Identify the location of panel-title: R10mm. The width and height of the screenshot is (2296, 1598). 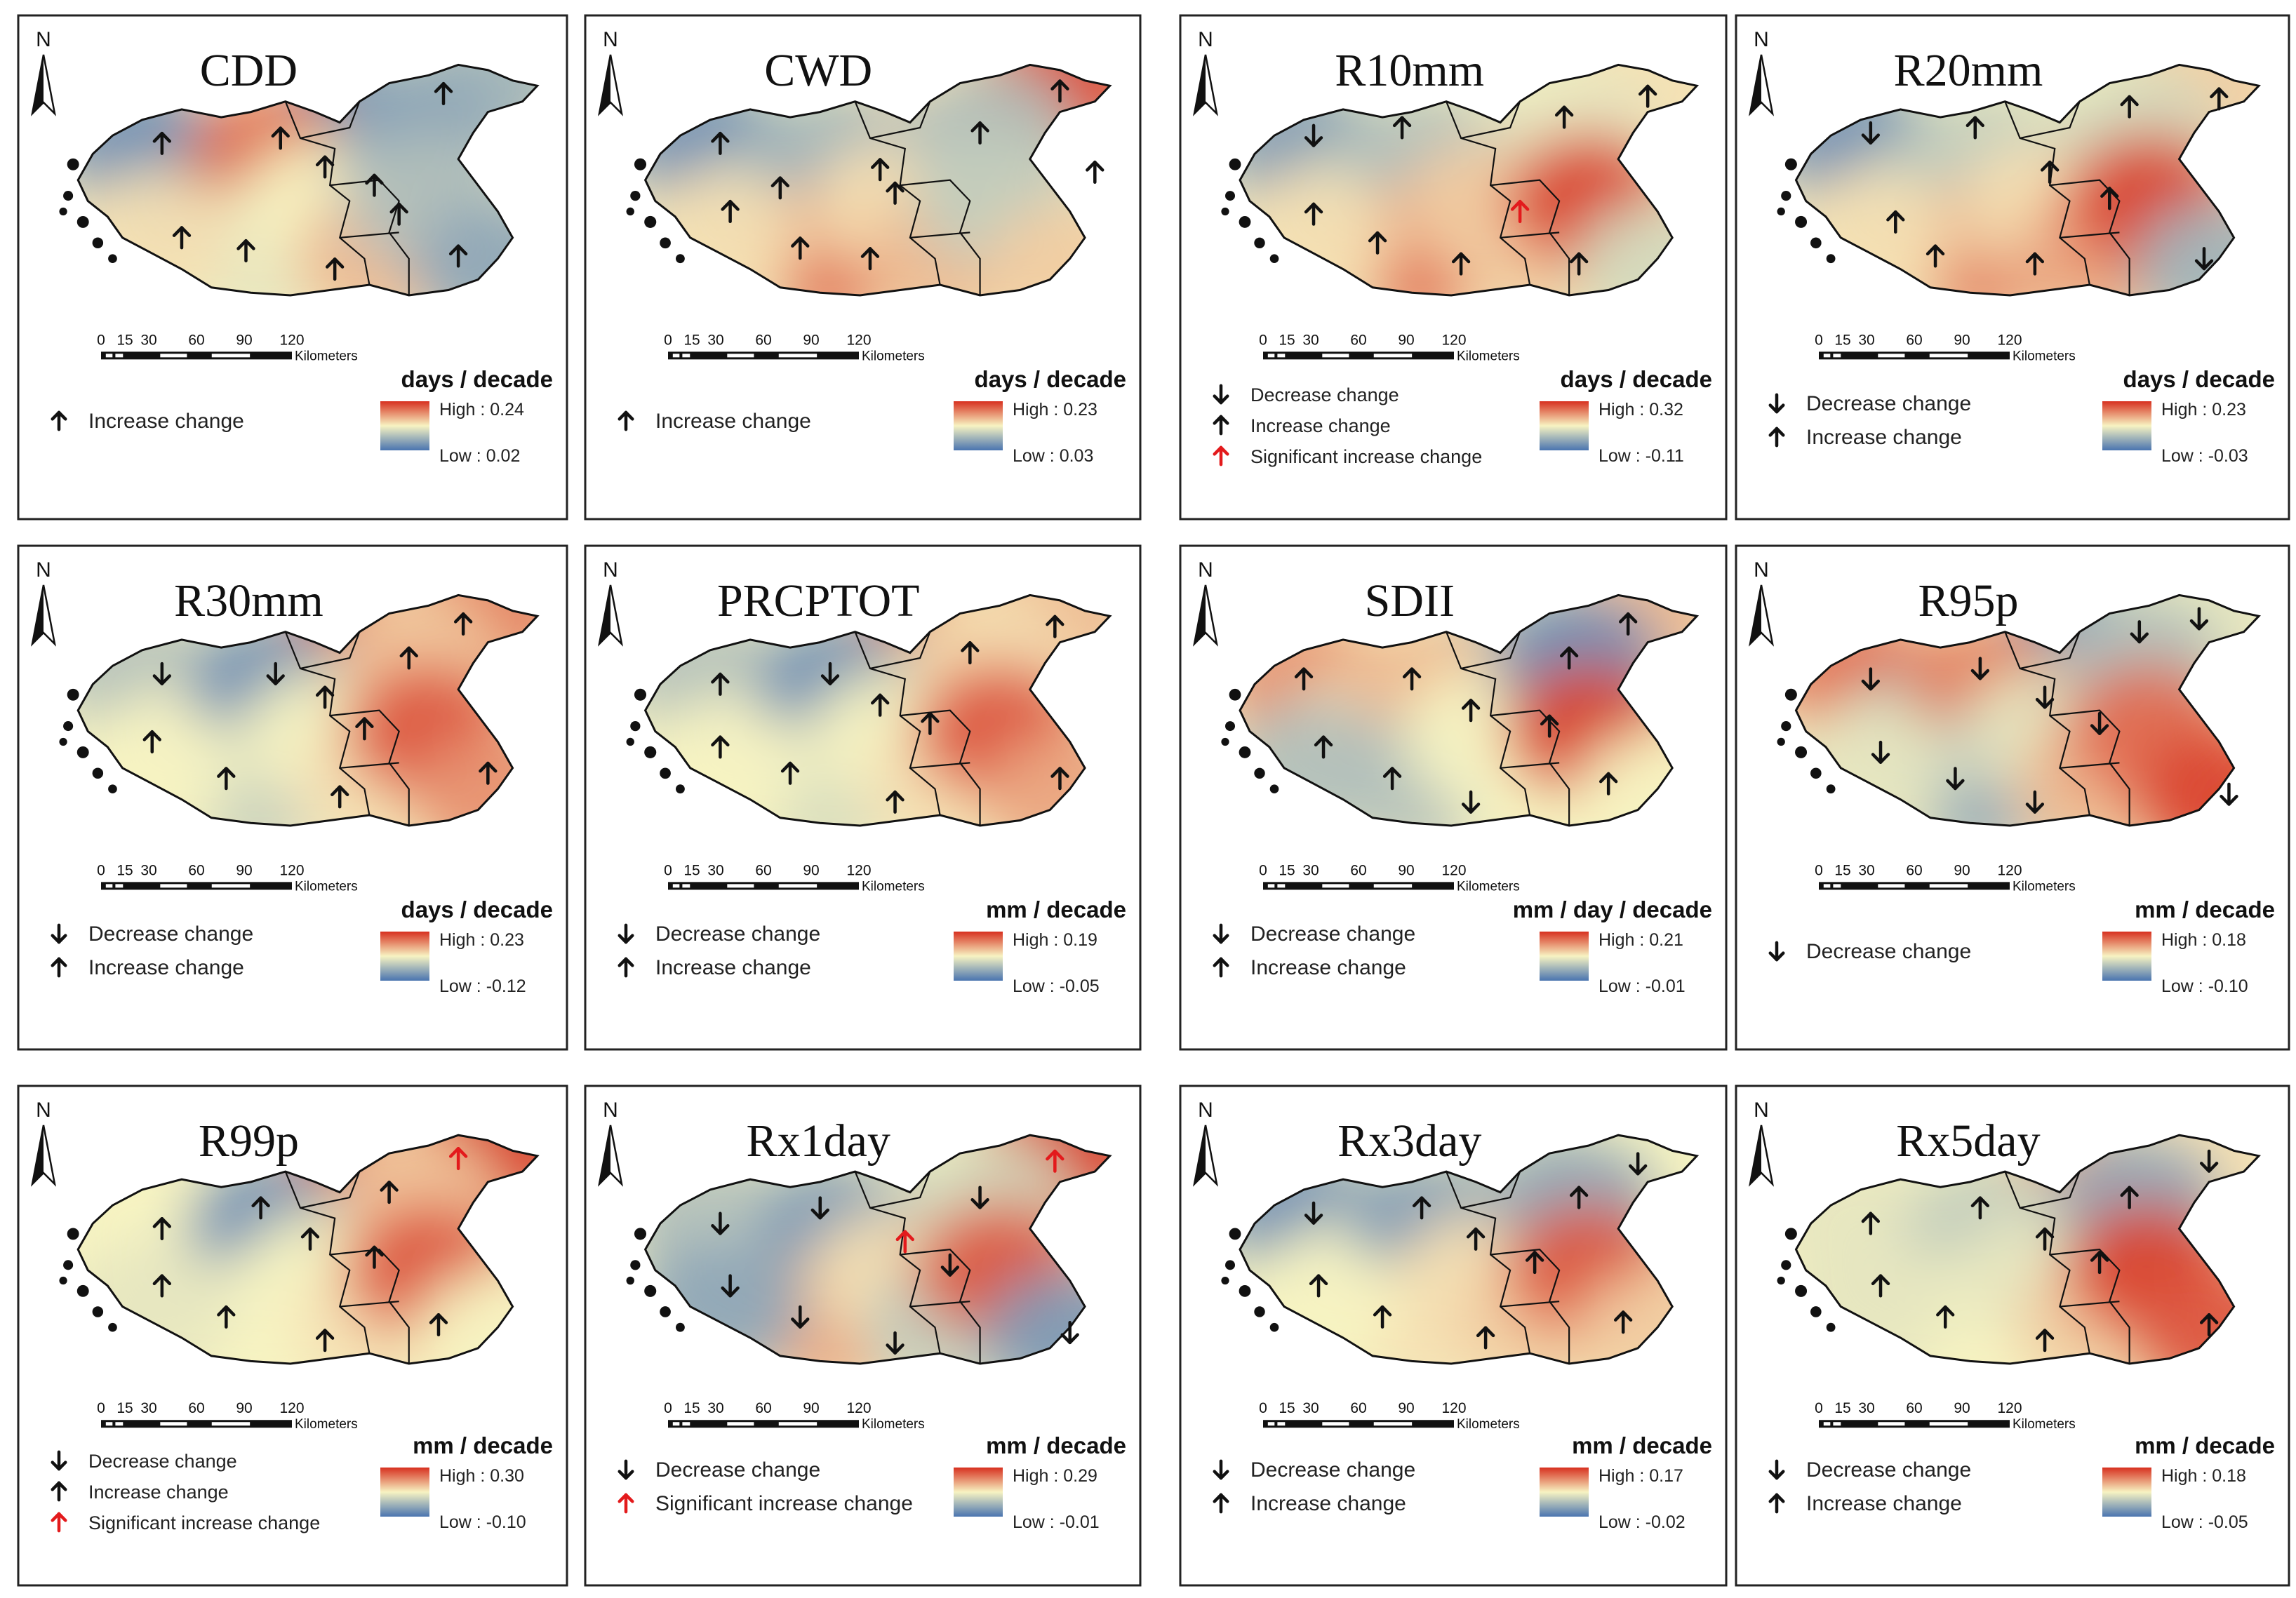
(1409, 70).